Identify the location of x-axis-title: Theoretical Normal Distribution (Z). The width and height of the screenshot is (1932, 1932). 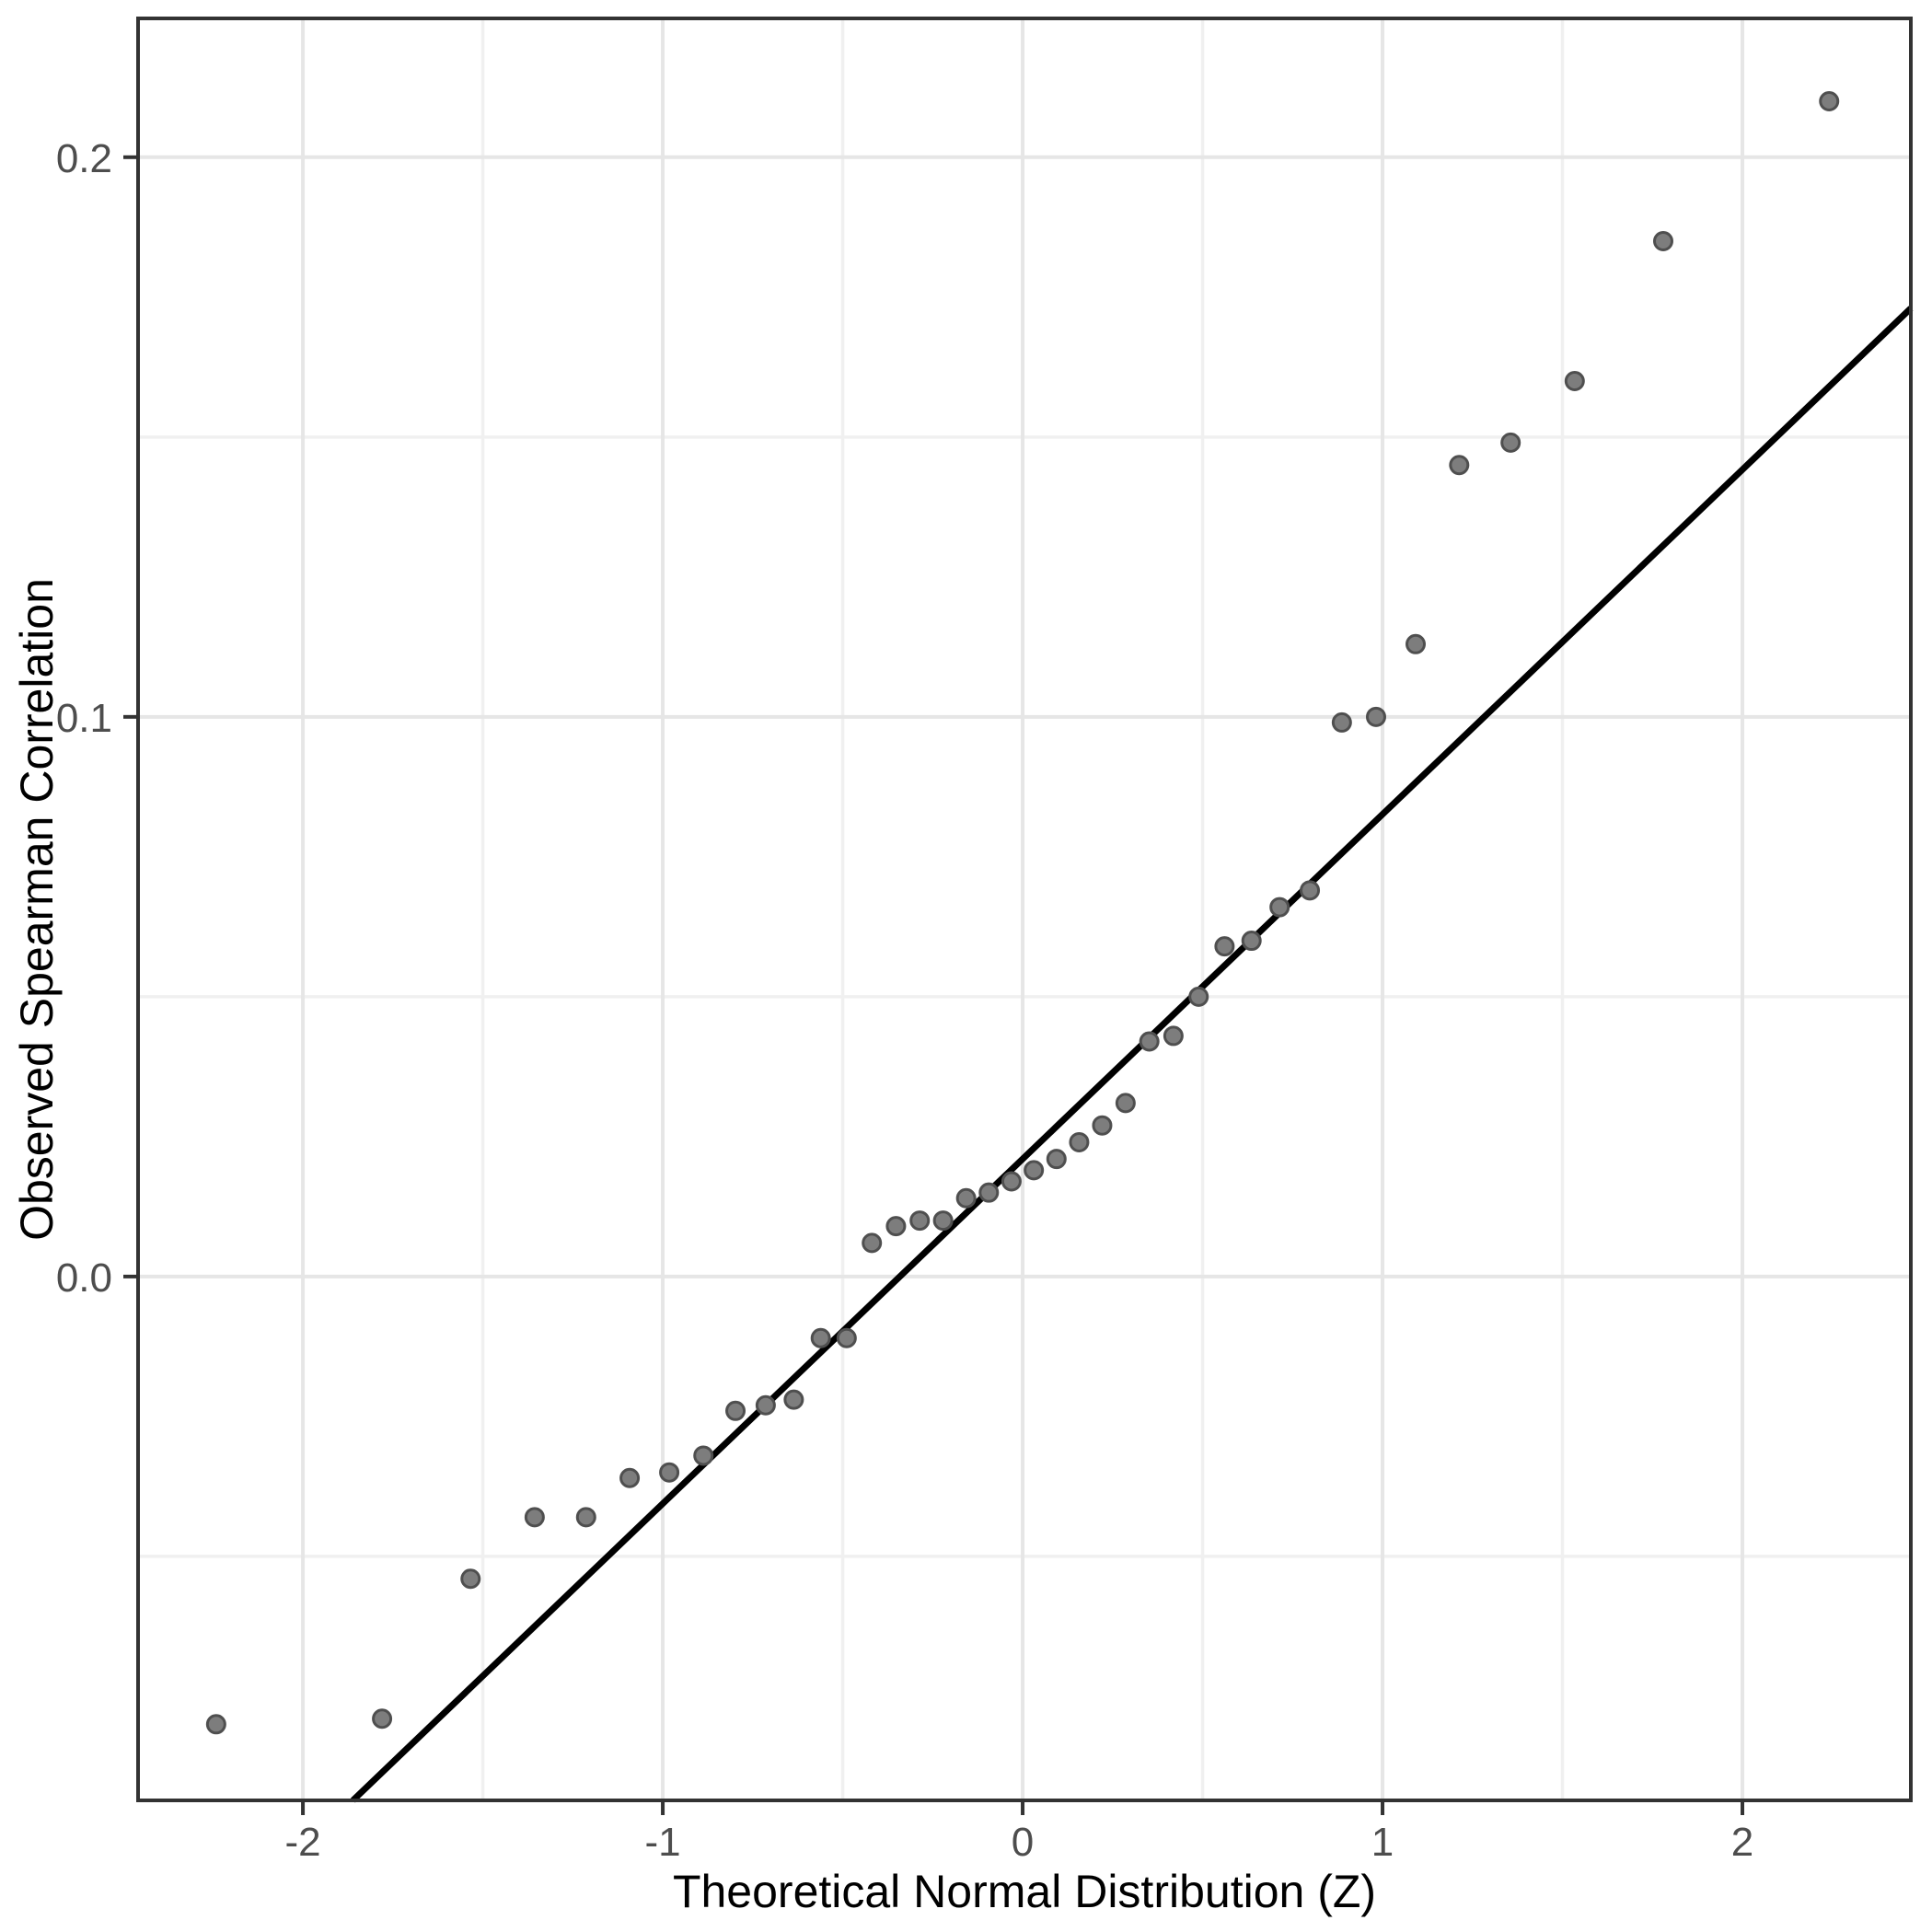
(1024, 1892).